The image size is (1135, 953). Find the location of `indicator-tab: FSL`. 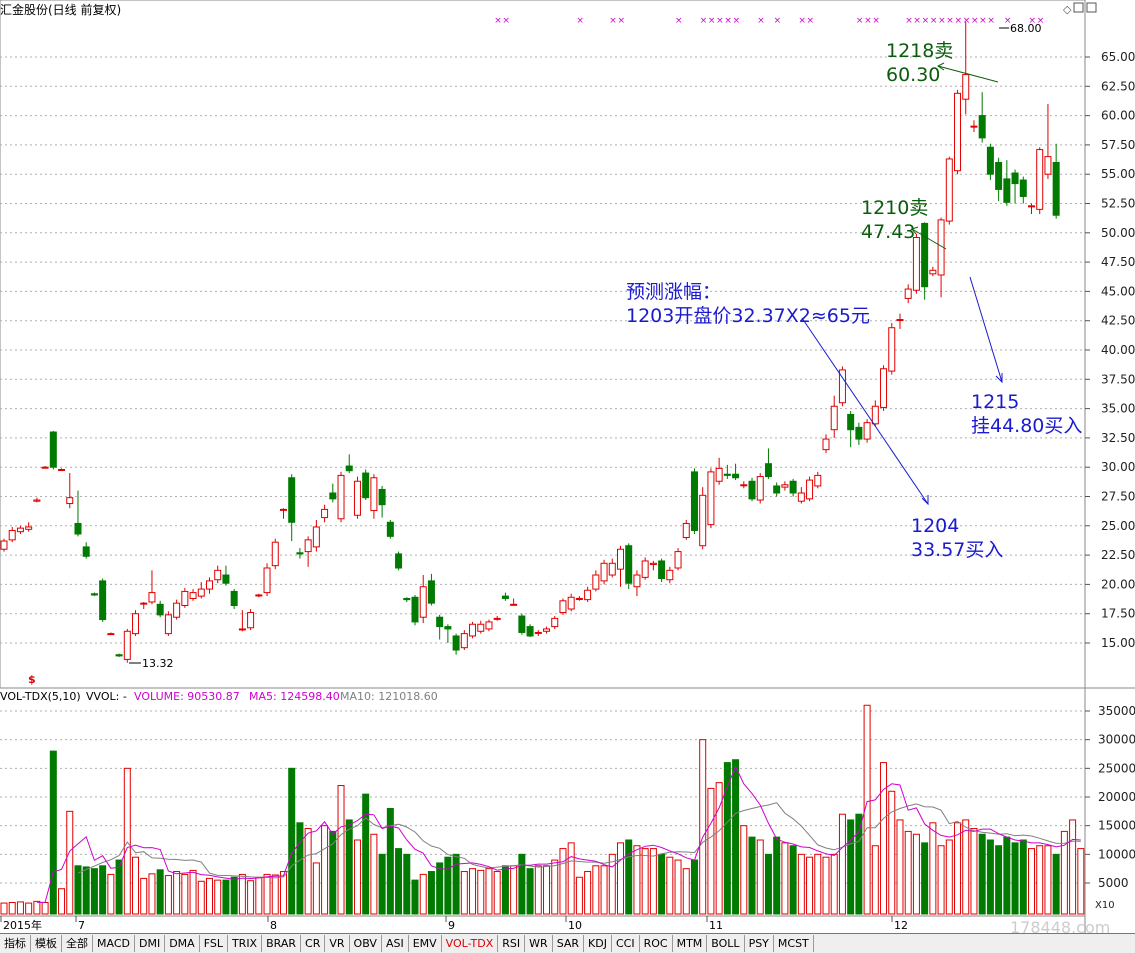

indicator-tab: FSL is located at coordinates (214, 943).